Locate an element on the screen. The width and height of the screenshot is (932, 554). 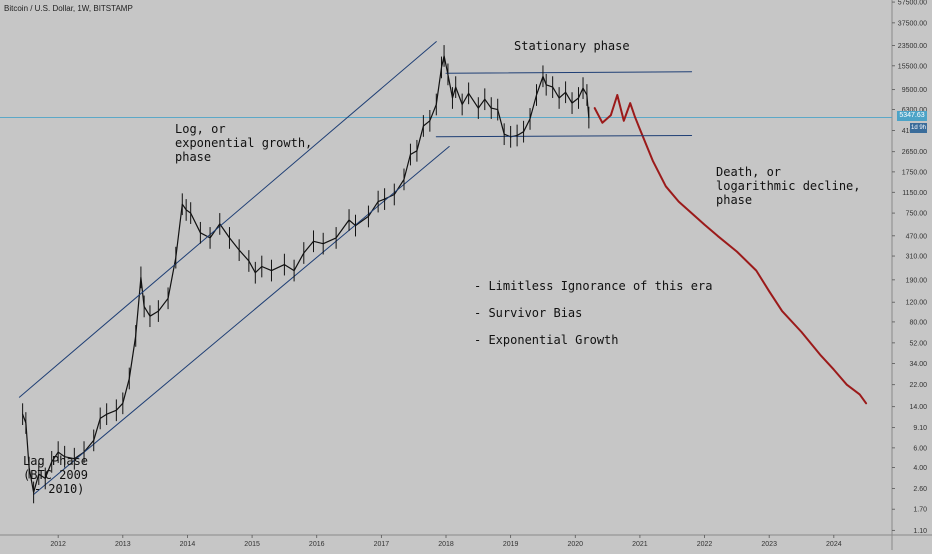
y-tick-label: 80.00 is located at coordinates (918, 322).